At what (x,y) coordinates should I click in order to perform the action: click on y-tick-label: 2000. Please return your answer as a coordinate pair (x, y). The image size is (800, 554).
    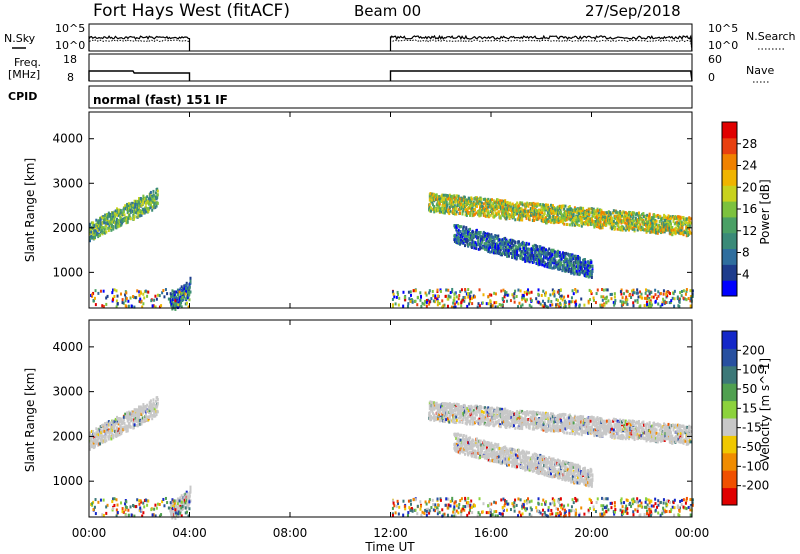
    Looking at the image, I should click on (67, 228).